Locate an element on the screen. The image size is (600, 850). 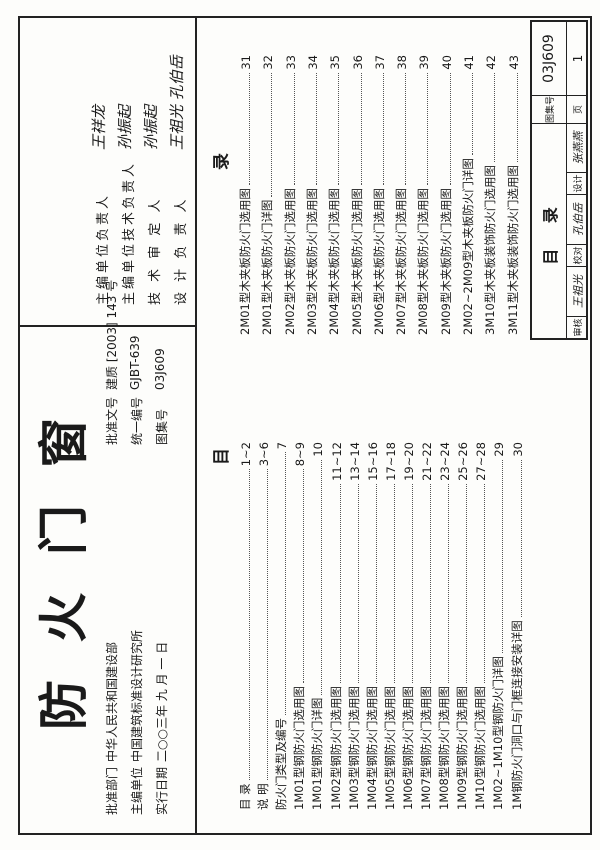
toc-entry-title: 2M07型木夹板防火门选用图 is located at coordinates (401, 261).